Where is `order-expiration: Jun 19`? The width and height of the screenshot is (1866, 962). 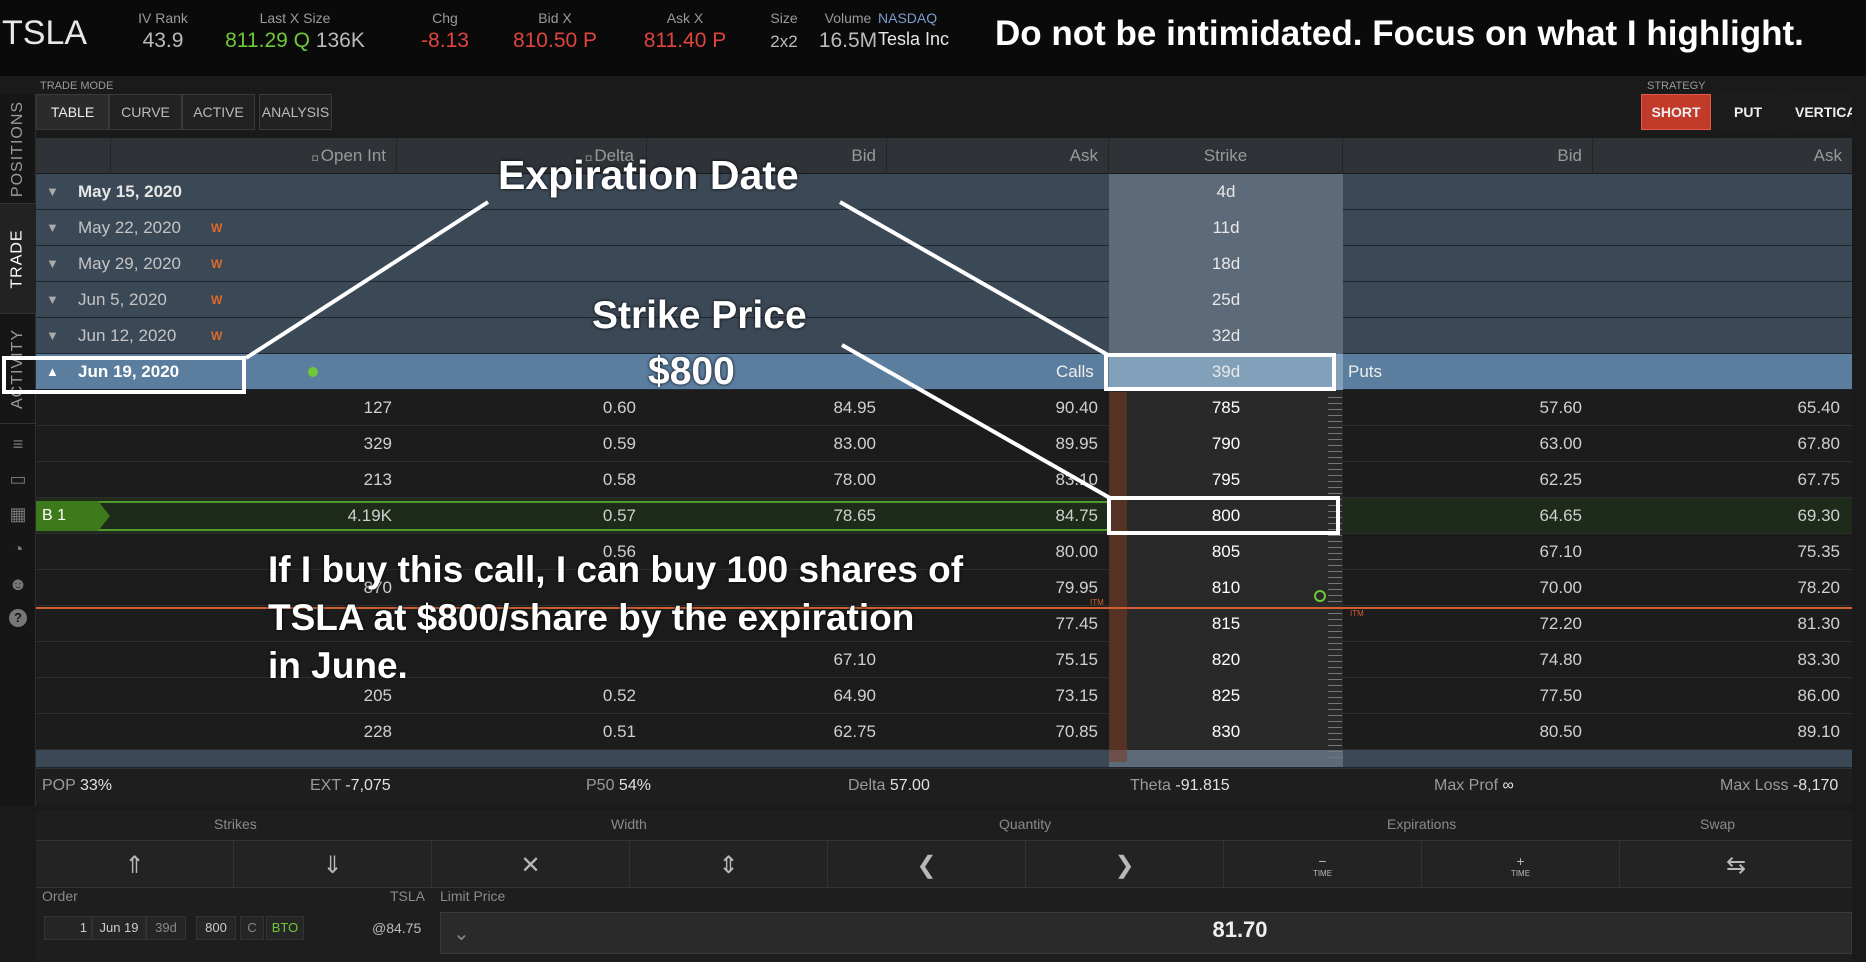
order-expiration: Jun 19 is located at coordinates (119, 928).